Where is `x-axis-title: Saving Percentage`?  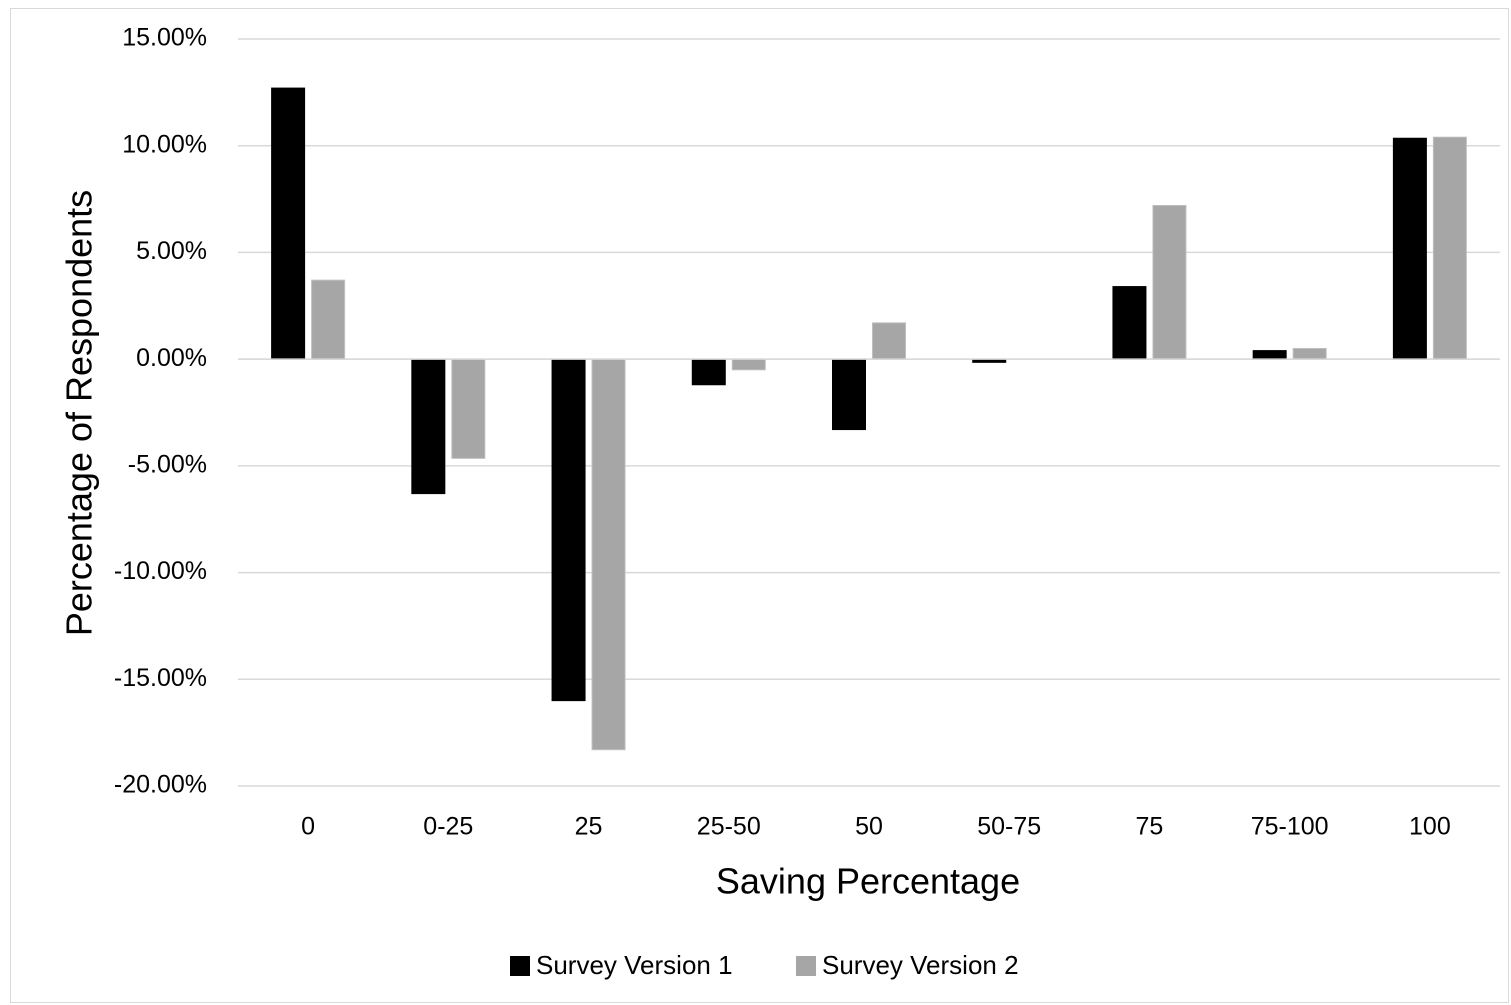 x-axis-title: Saving Percentage is located at coordinates (868, 881).